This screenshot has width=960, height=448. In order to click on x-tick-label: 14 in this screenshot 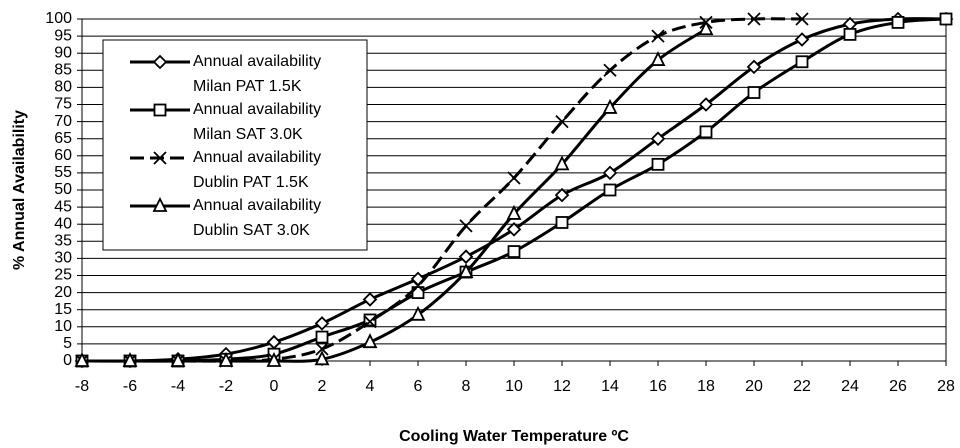, I will do `click(610, 386)`.